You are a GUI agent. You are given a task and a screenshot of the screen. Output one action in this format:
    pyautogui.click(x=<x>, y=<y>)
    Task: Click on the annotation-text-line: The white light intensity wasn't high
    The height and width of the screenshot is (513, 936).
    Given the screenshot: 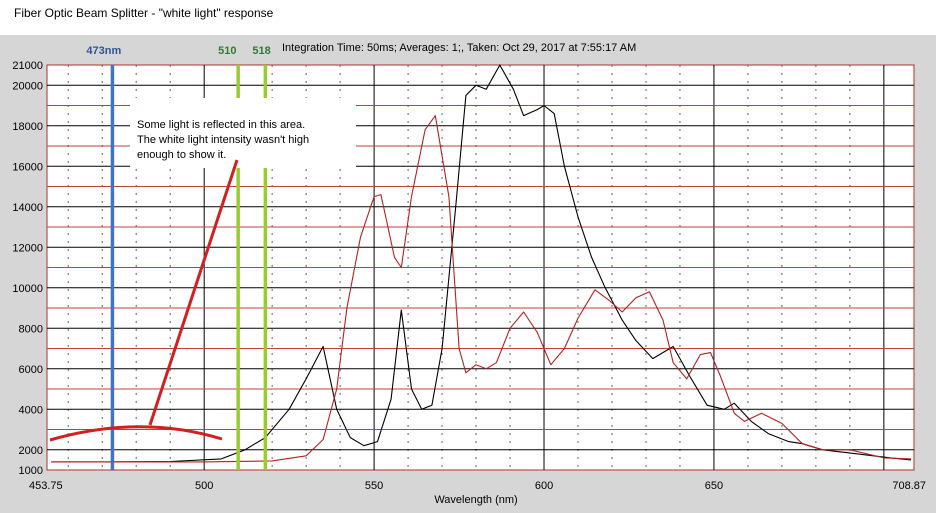 What is the action you would take?
    pyautogui.click(x=223, y=140)
    